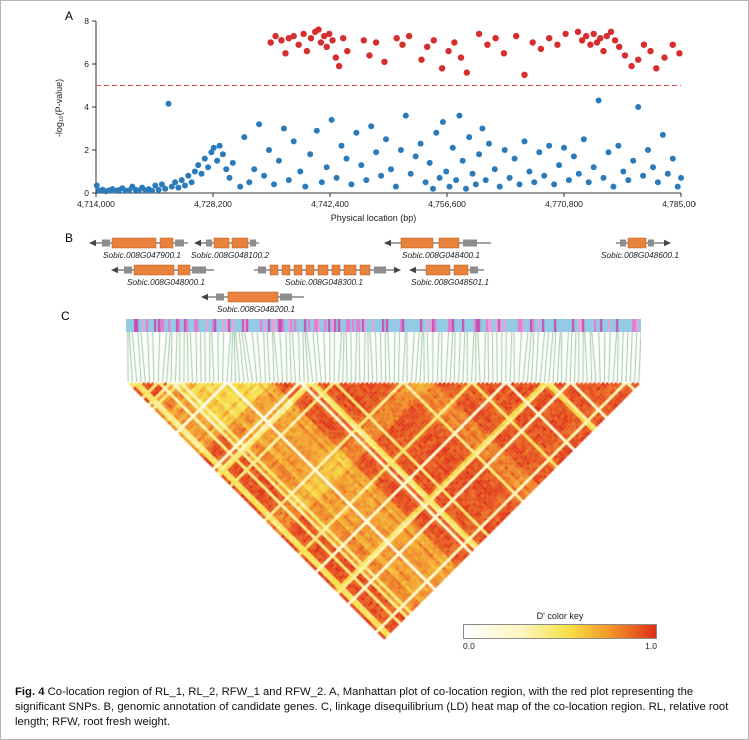 The image size is (749, 740). I want to click on y-tick-label: 6, so click(86, 64).